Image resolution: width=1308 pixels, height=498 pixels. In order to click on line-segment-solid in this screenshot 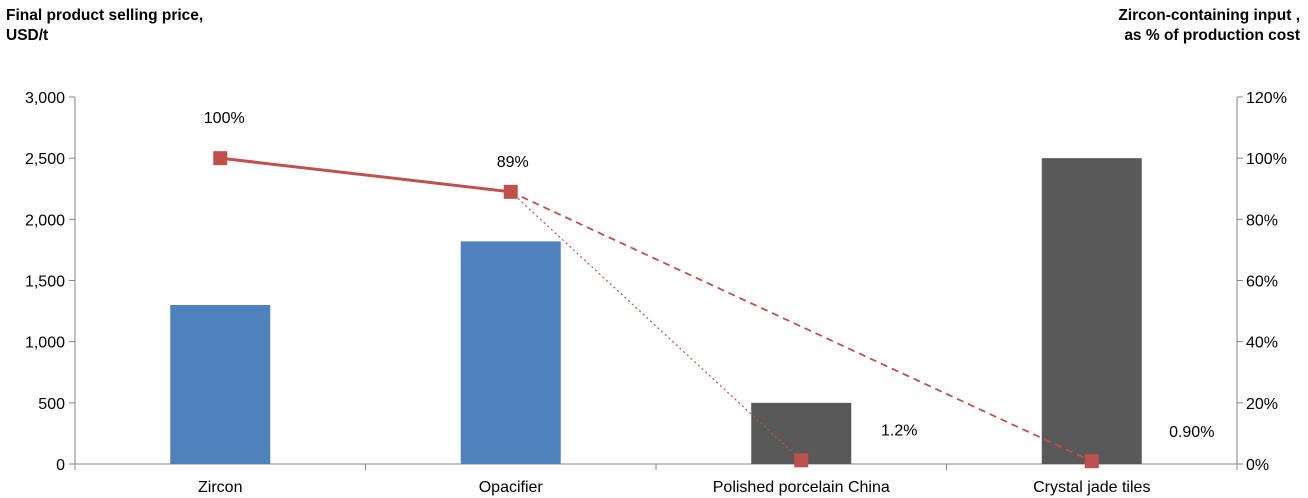, I will do `click(365, 175)`.